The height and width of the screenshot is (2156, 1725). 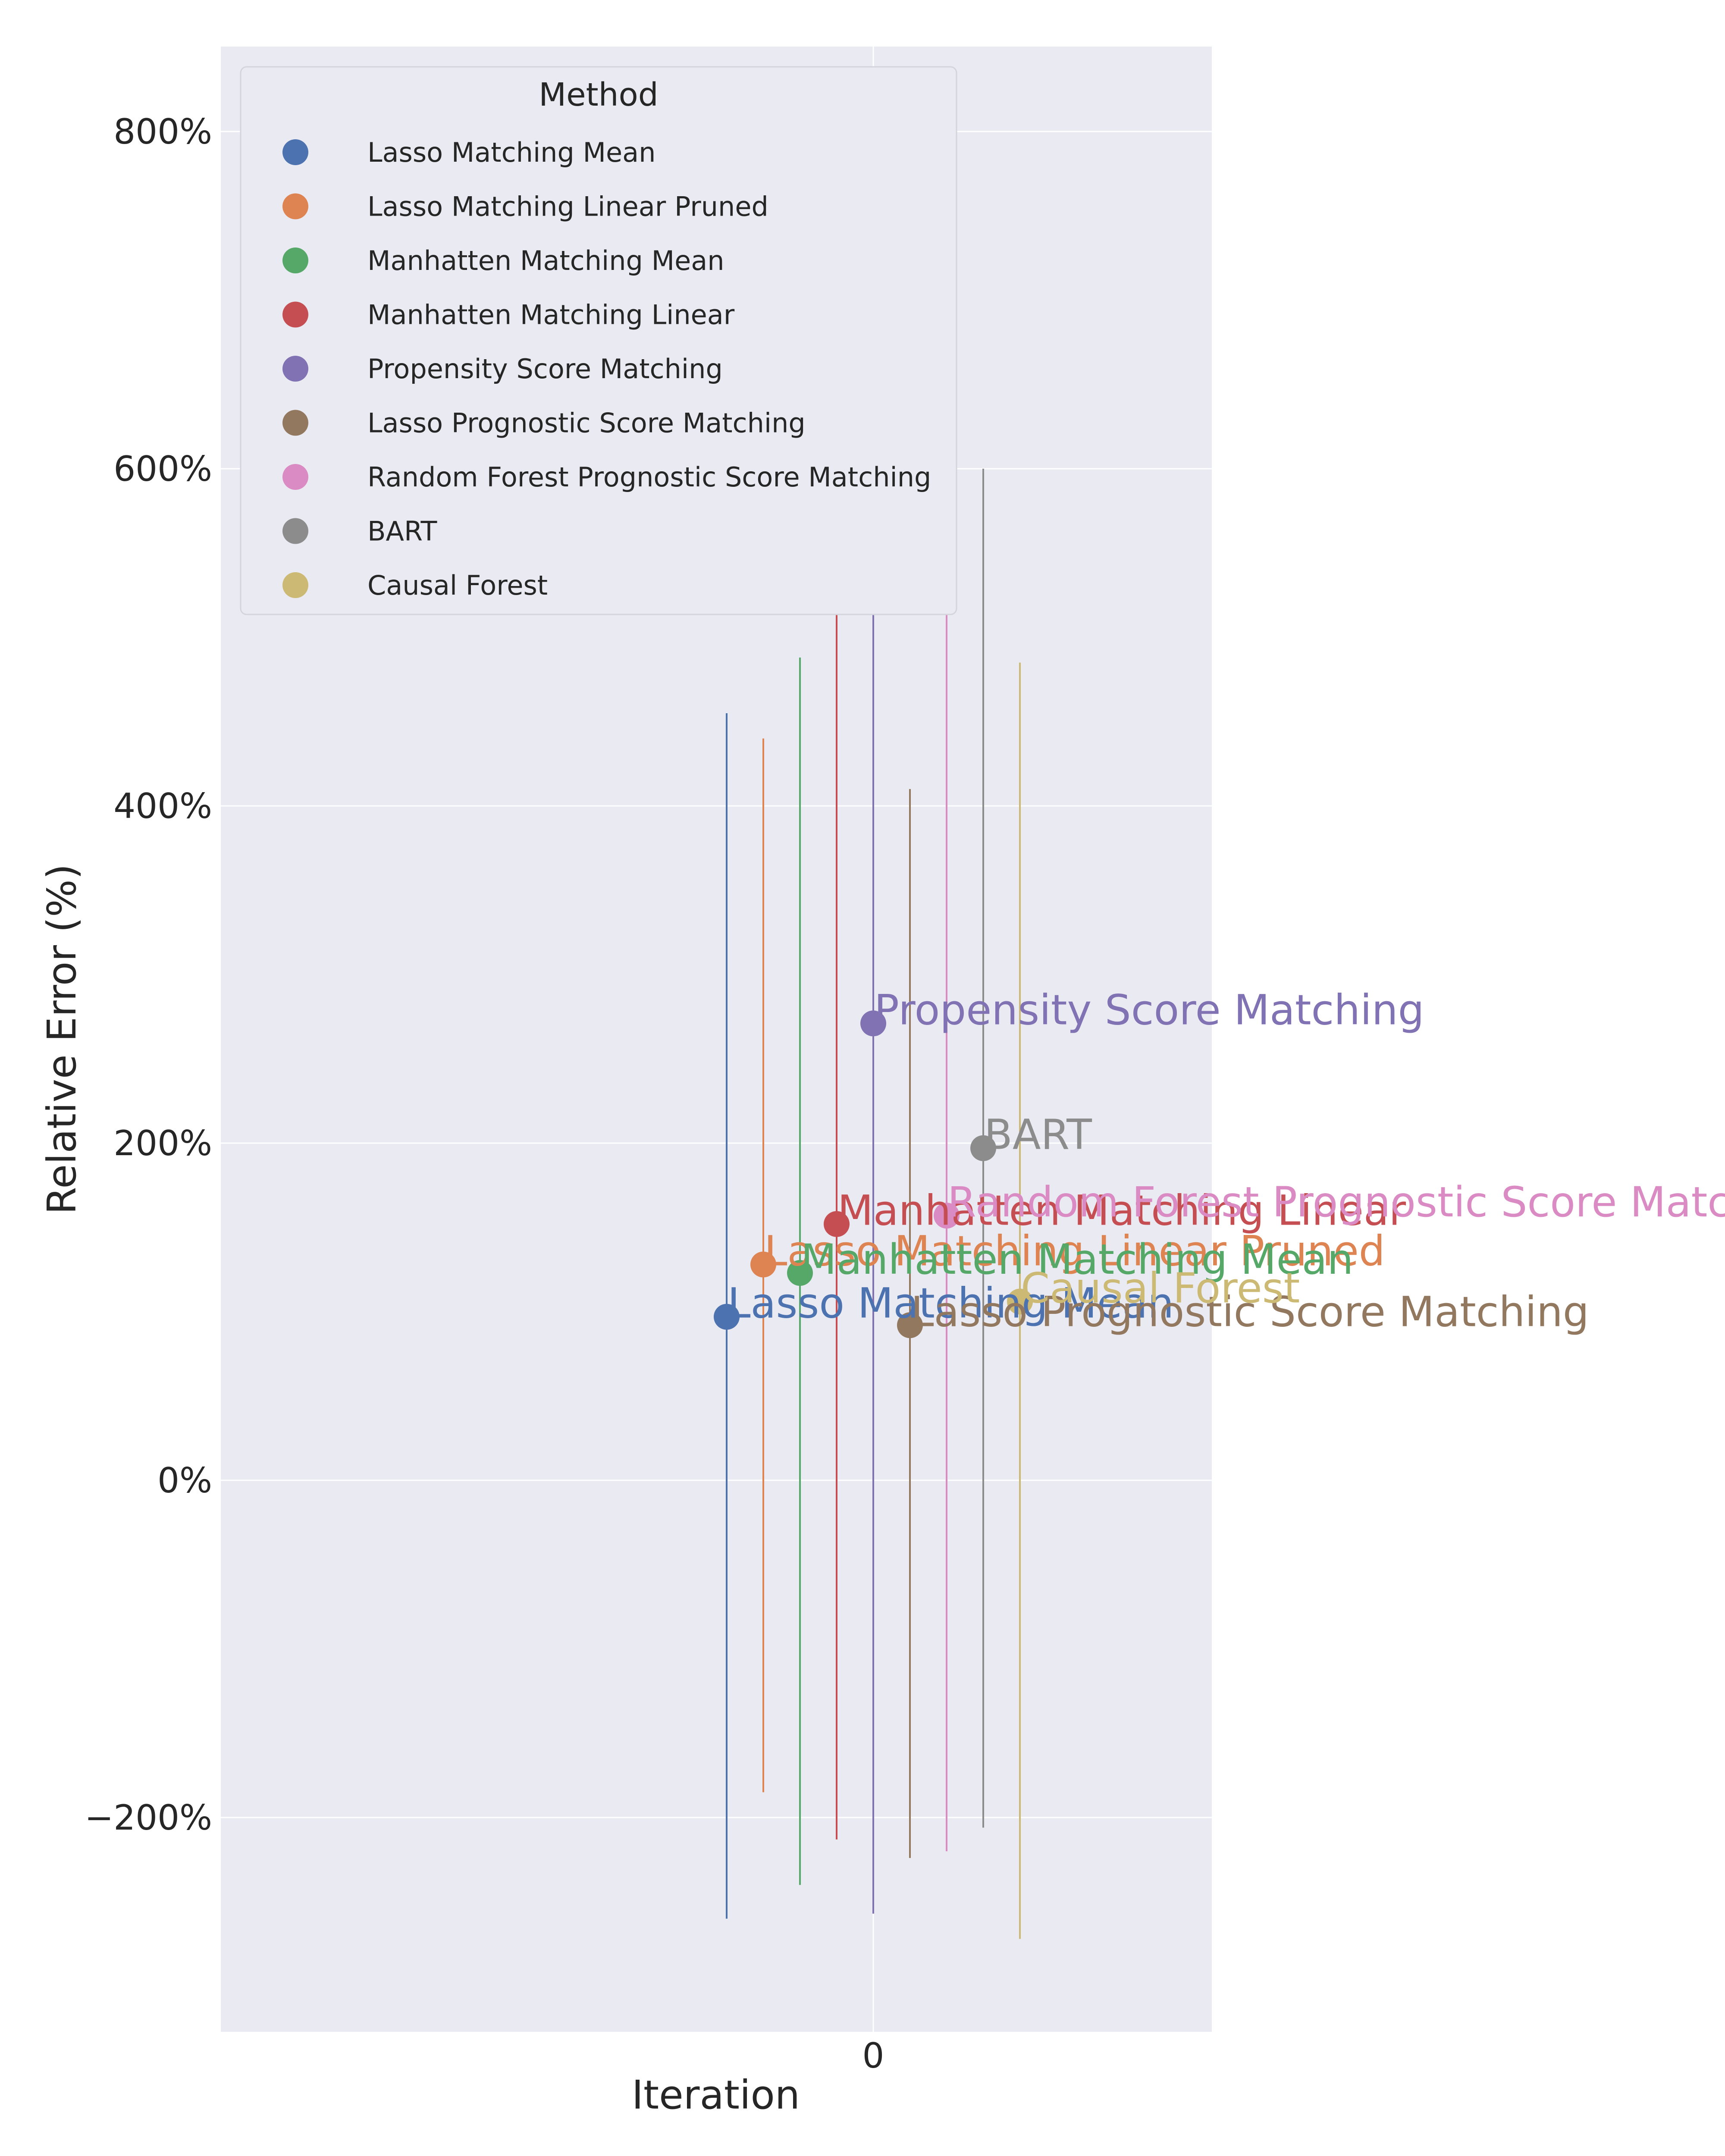 What do you see at coordinates (586, 423) in the screenshot?
I see `legend-item-label: Lasso Prognostic Score Matching` at bounding box center [586, 423].